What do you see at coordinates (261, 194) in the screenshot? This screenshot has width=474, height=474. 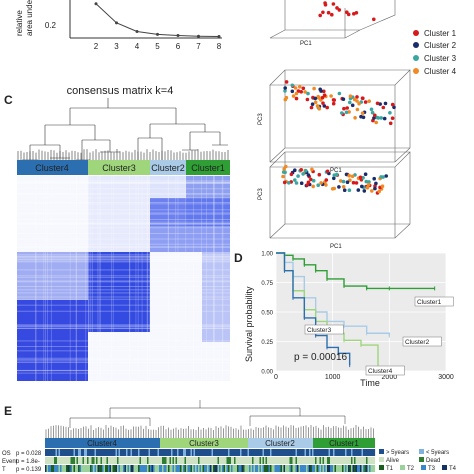 I see `pca3-zlabel: PC3` at bounding box center [261, 194].